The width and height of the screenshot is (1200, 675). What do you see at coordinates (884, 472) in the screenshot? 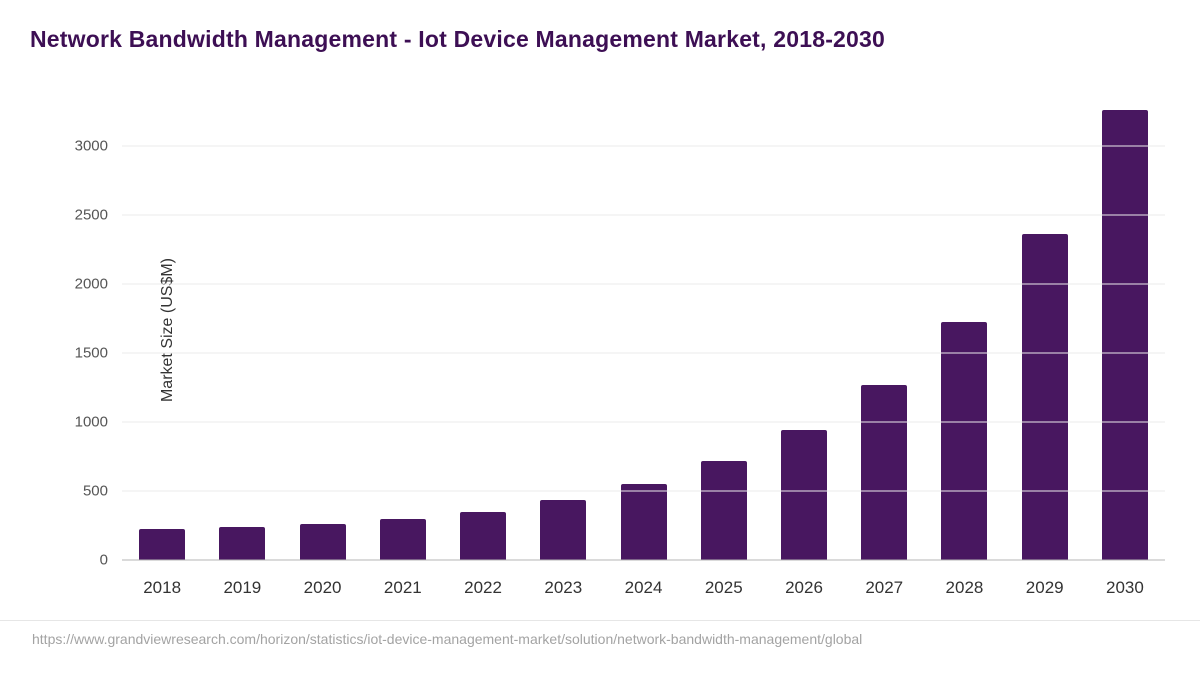
I see `bar-2027` at bounding box center [884, 472].